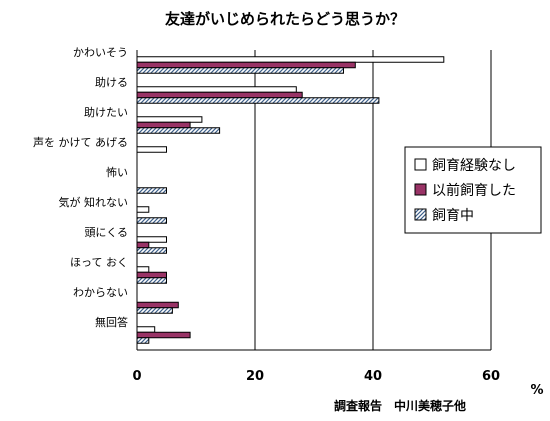  Describe the element at coordinates (117, 172) in the screenshot. I see `category-label: 怖い` at that location.